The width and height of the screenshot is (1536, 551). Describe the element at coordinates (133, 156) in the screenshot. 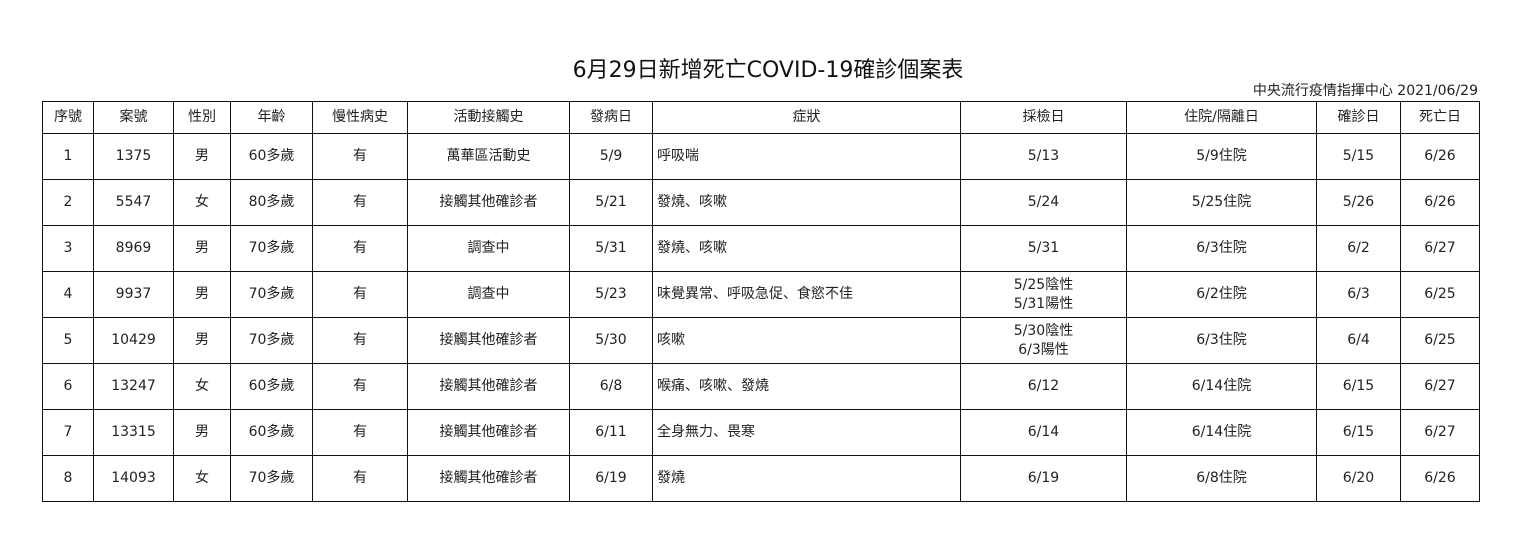

I see `cell-case-no: 1375` at that location.